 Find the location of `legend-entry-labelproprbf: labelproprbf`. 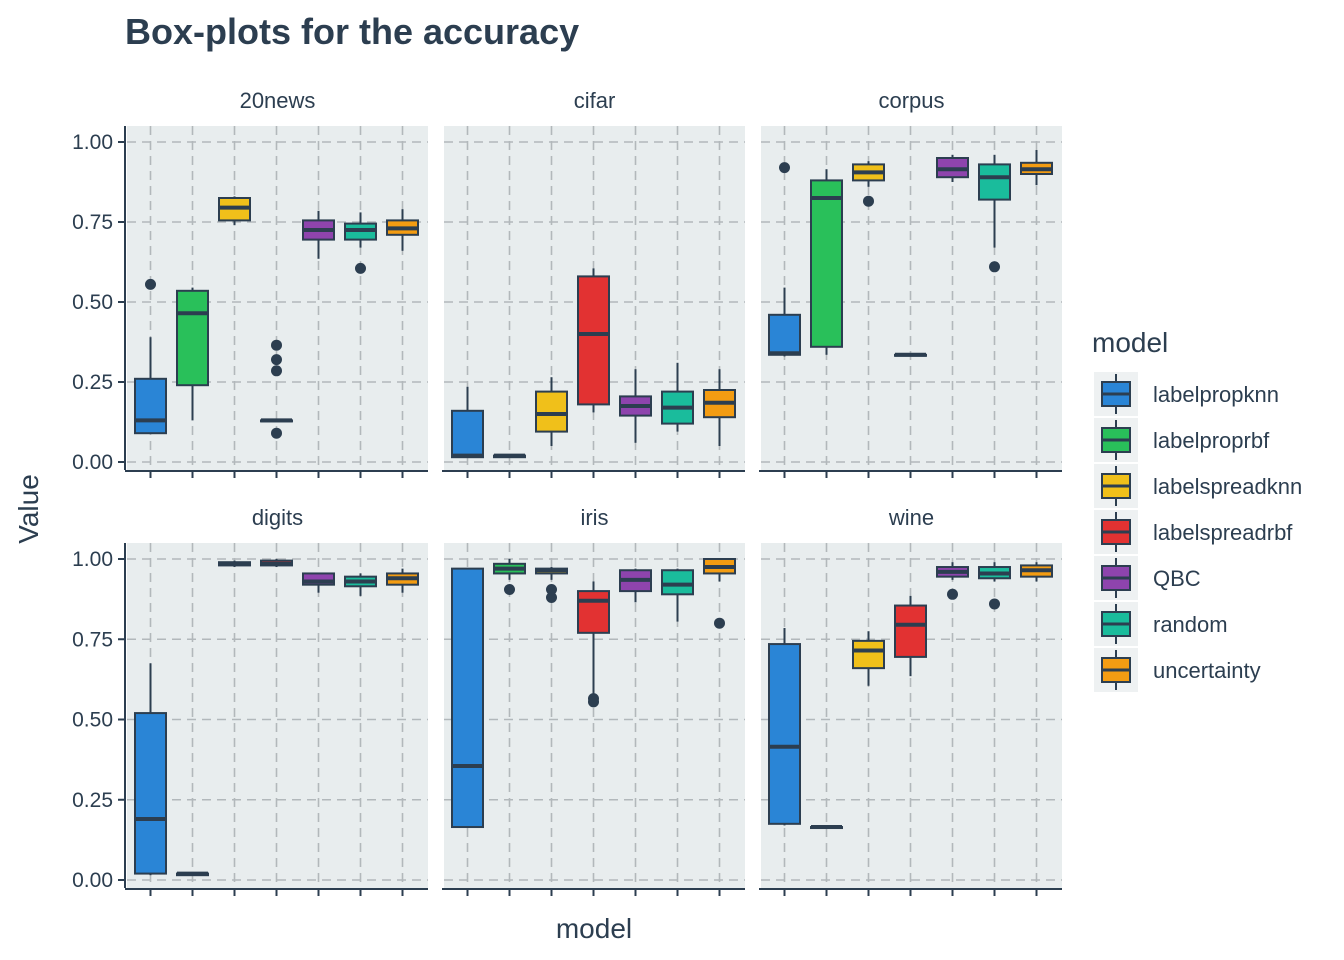

legend-entry-labelproprbf: labelproprbf is located at coordinates (1182, 440).